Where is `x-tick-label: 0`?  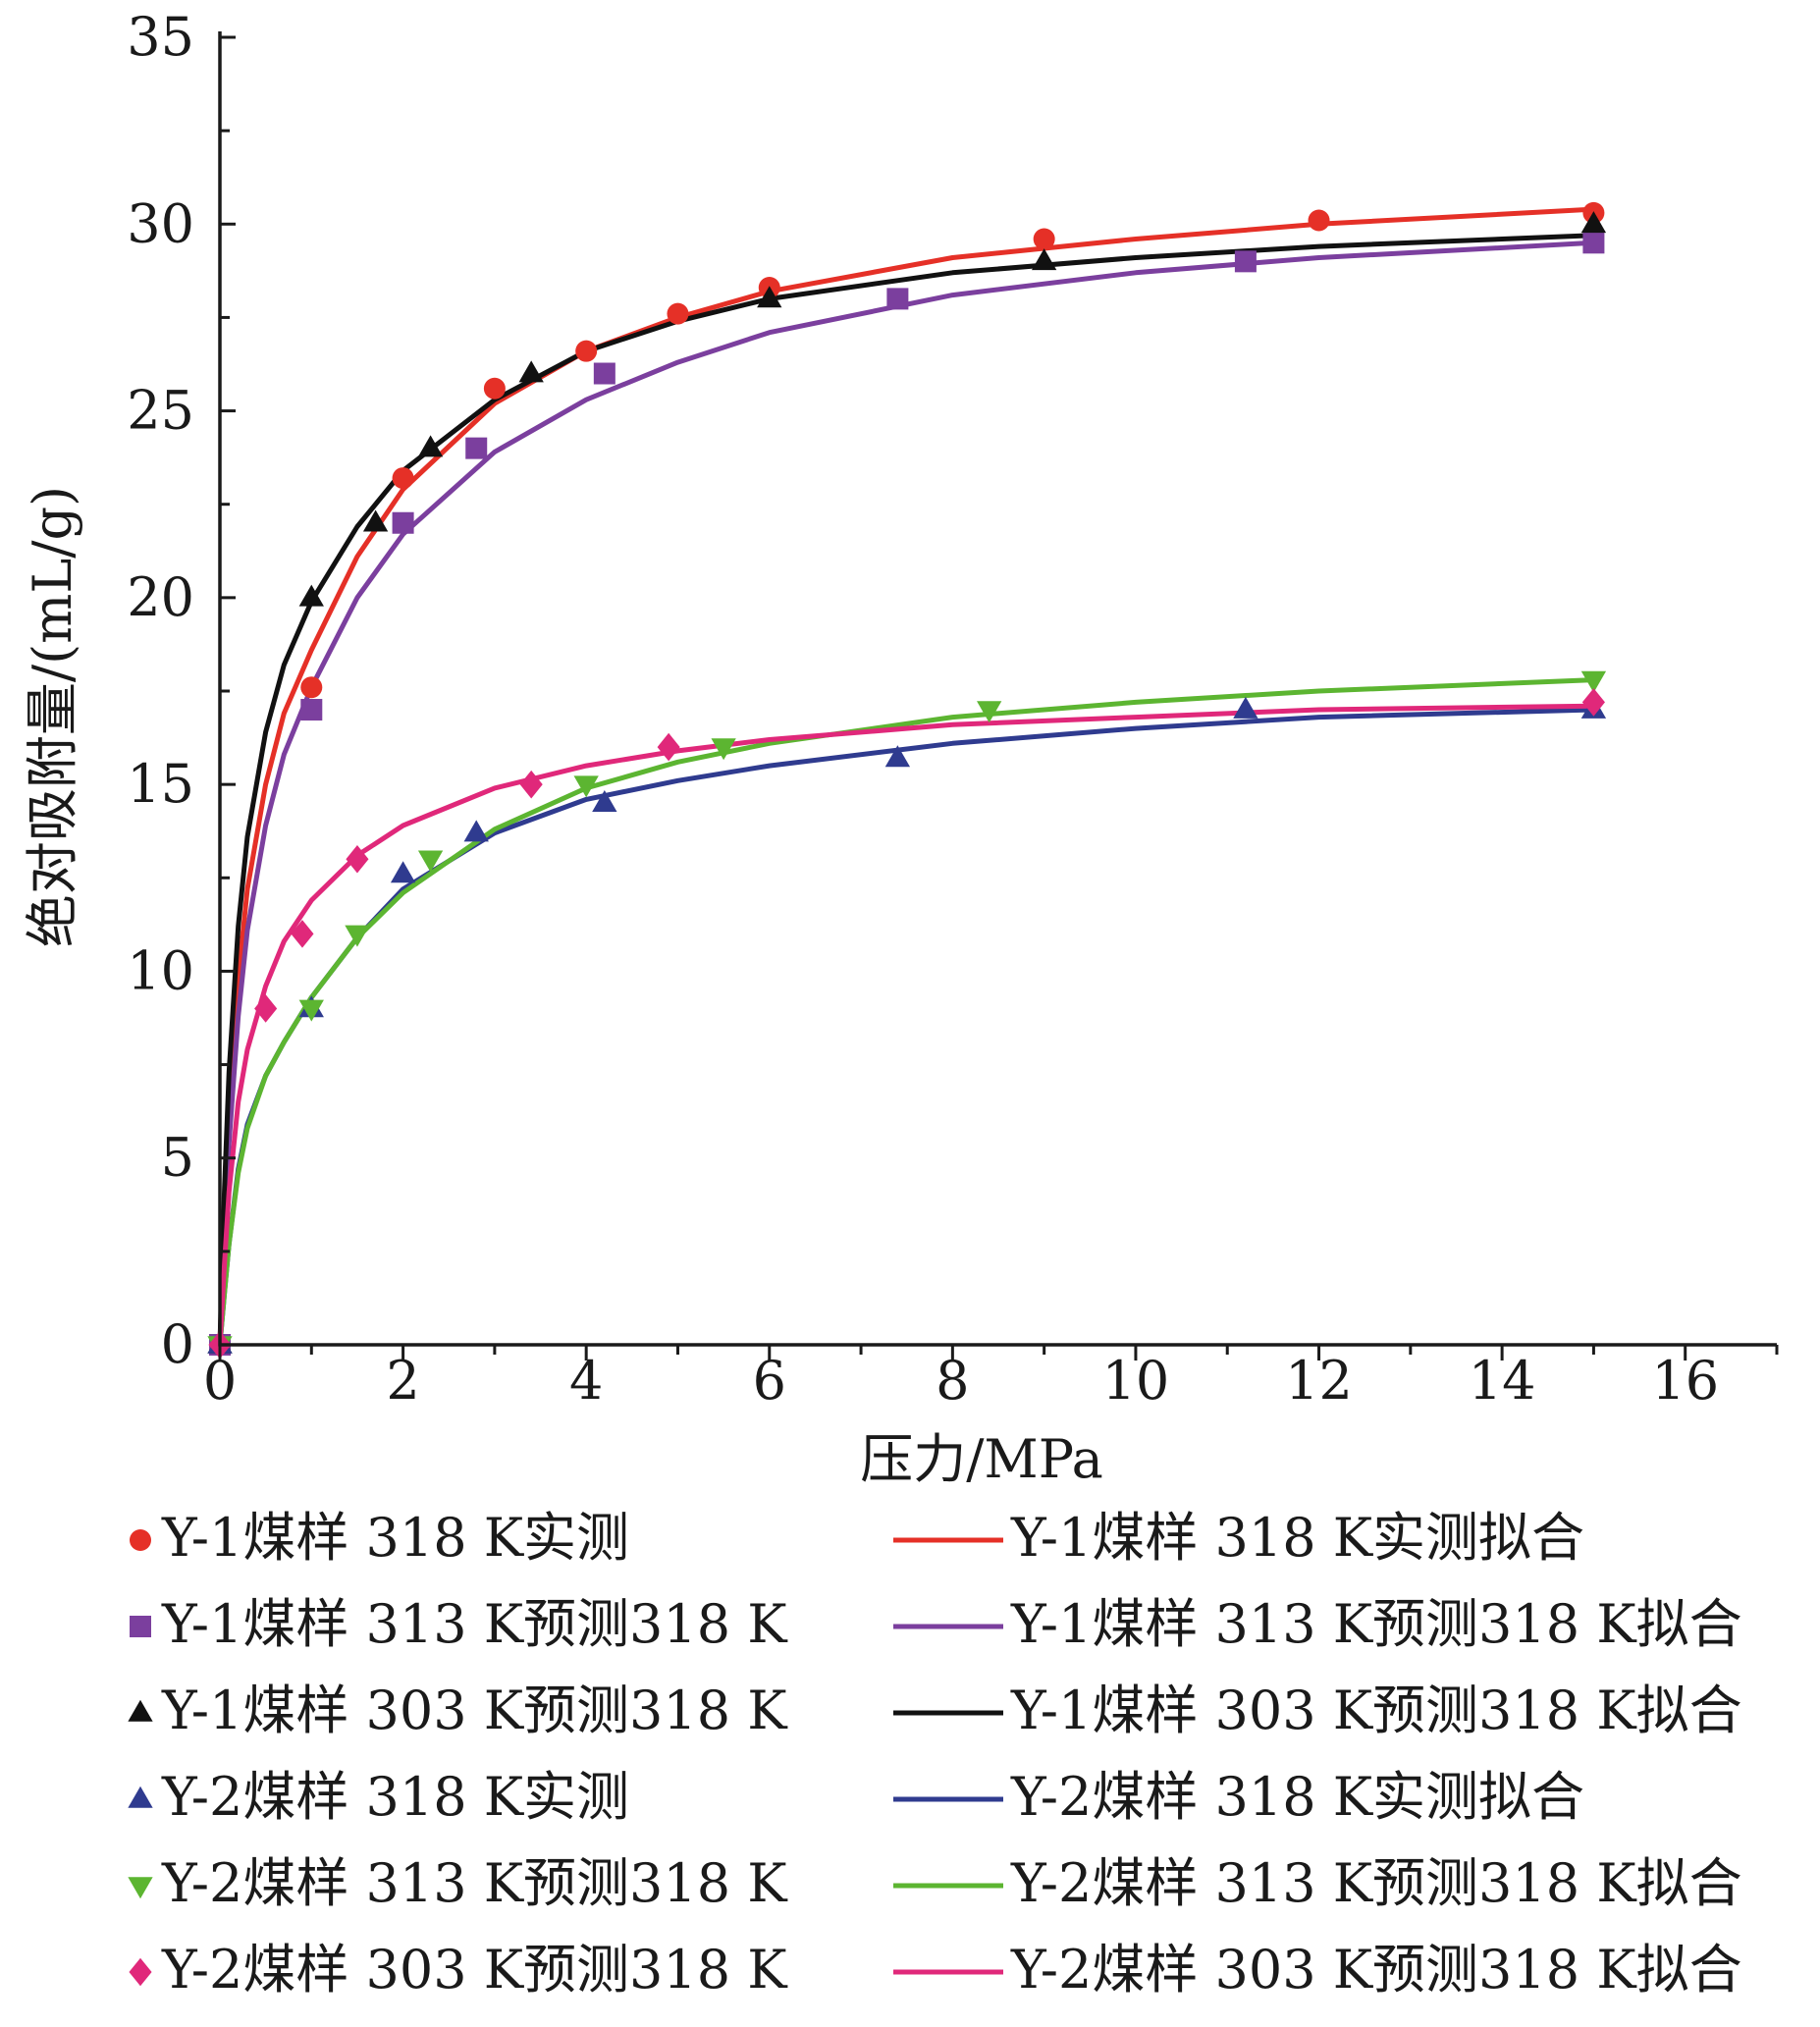 x-tick-label: 0 is located at coordinates (220, 1381).